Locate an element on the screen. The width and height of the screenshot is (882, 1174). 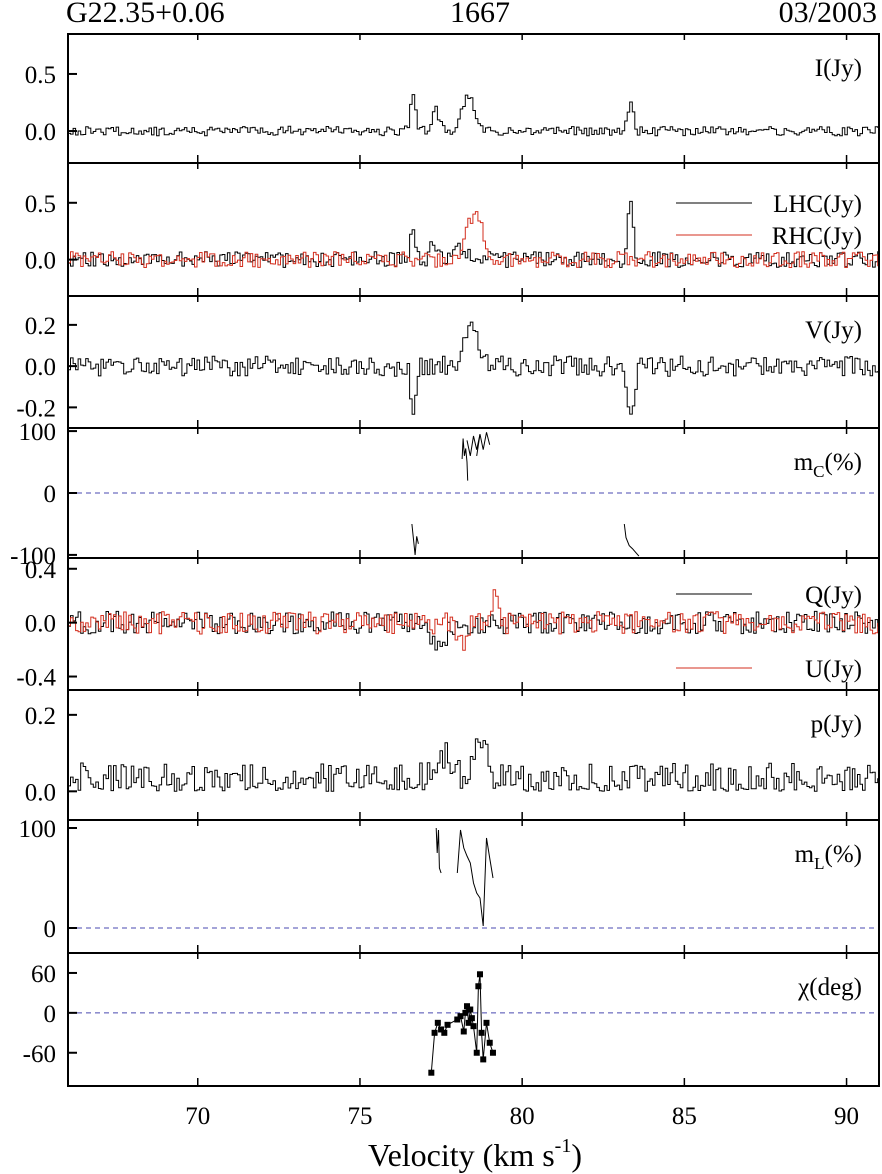
panel-mL: 100 0 mL(%) is located at coordinates (449, 885).